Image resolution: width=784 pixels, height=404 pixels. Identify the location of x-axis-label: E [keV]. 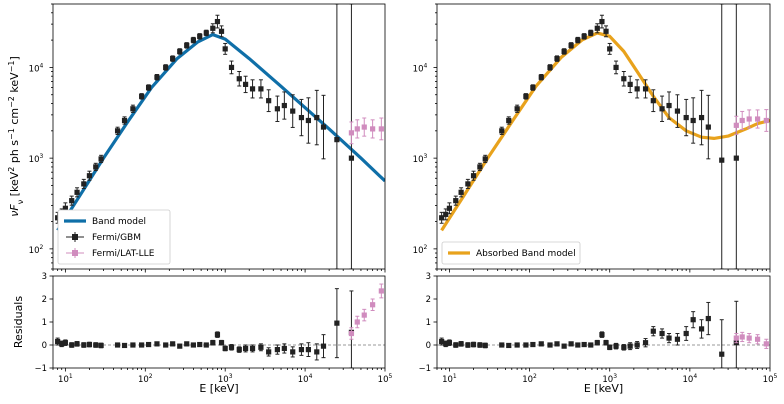
(218, 388).